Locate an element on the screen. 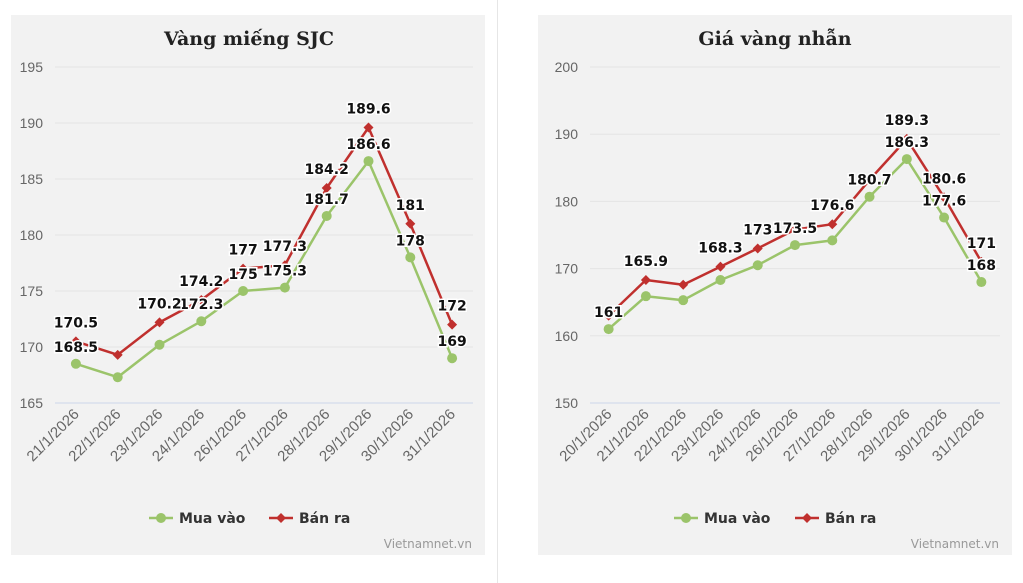 This screenshot has height=583, width=1023. data-label-sell: 180.6 is located at coordinates (944, 179).